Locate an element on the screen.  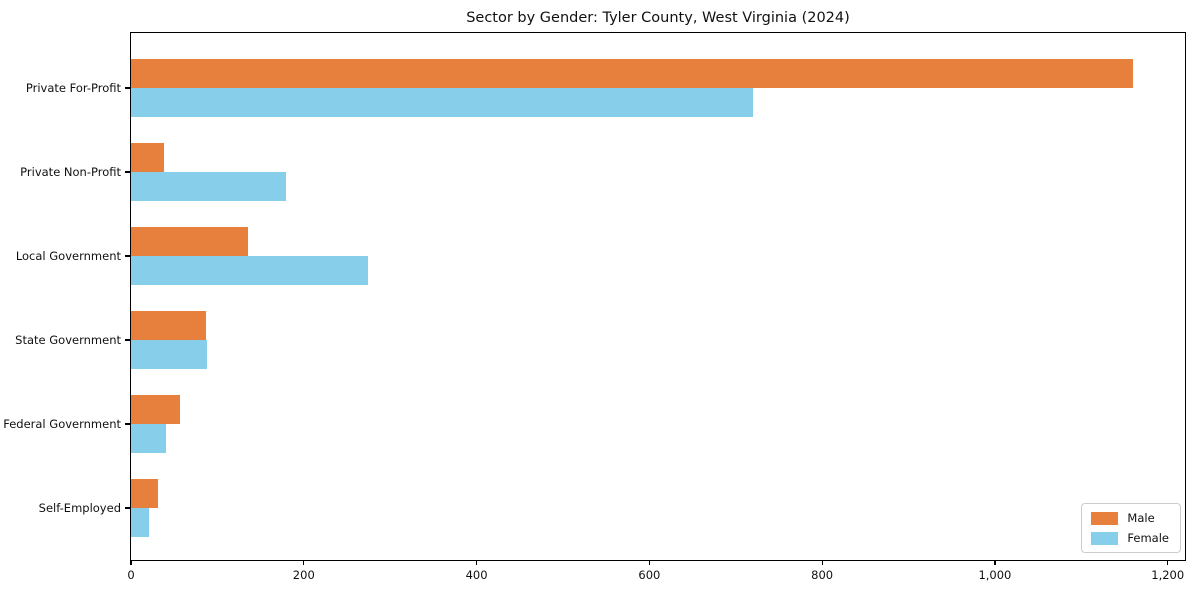
x-axis-label: 1,200 is located at coordinates (1168, 575).